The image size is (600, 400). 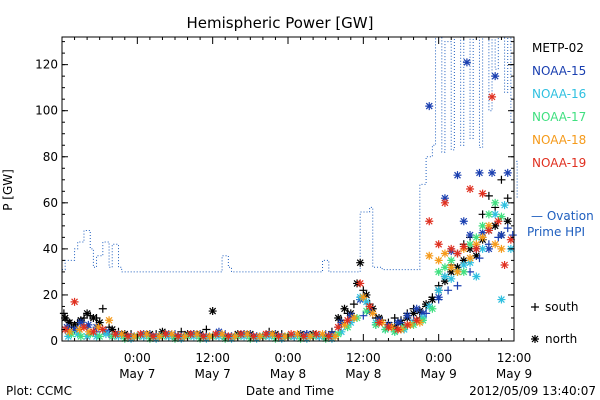 I want to click on chart-title: Hemispheric Power [GW], so click(x=280, y=23).